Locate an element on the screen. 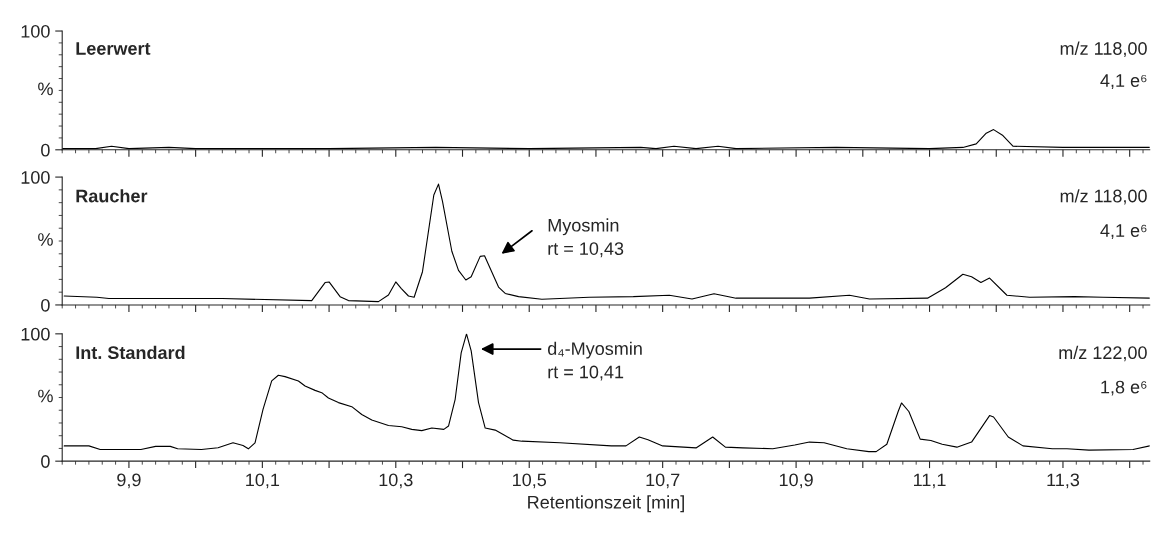  annotation: Int. Standard is located at coordinates (130, 352).